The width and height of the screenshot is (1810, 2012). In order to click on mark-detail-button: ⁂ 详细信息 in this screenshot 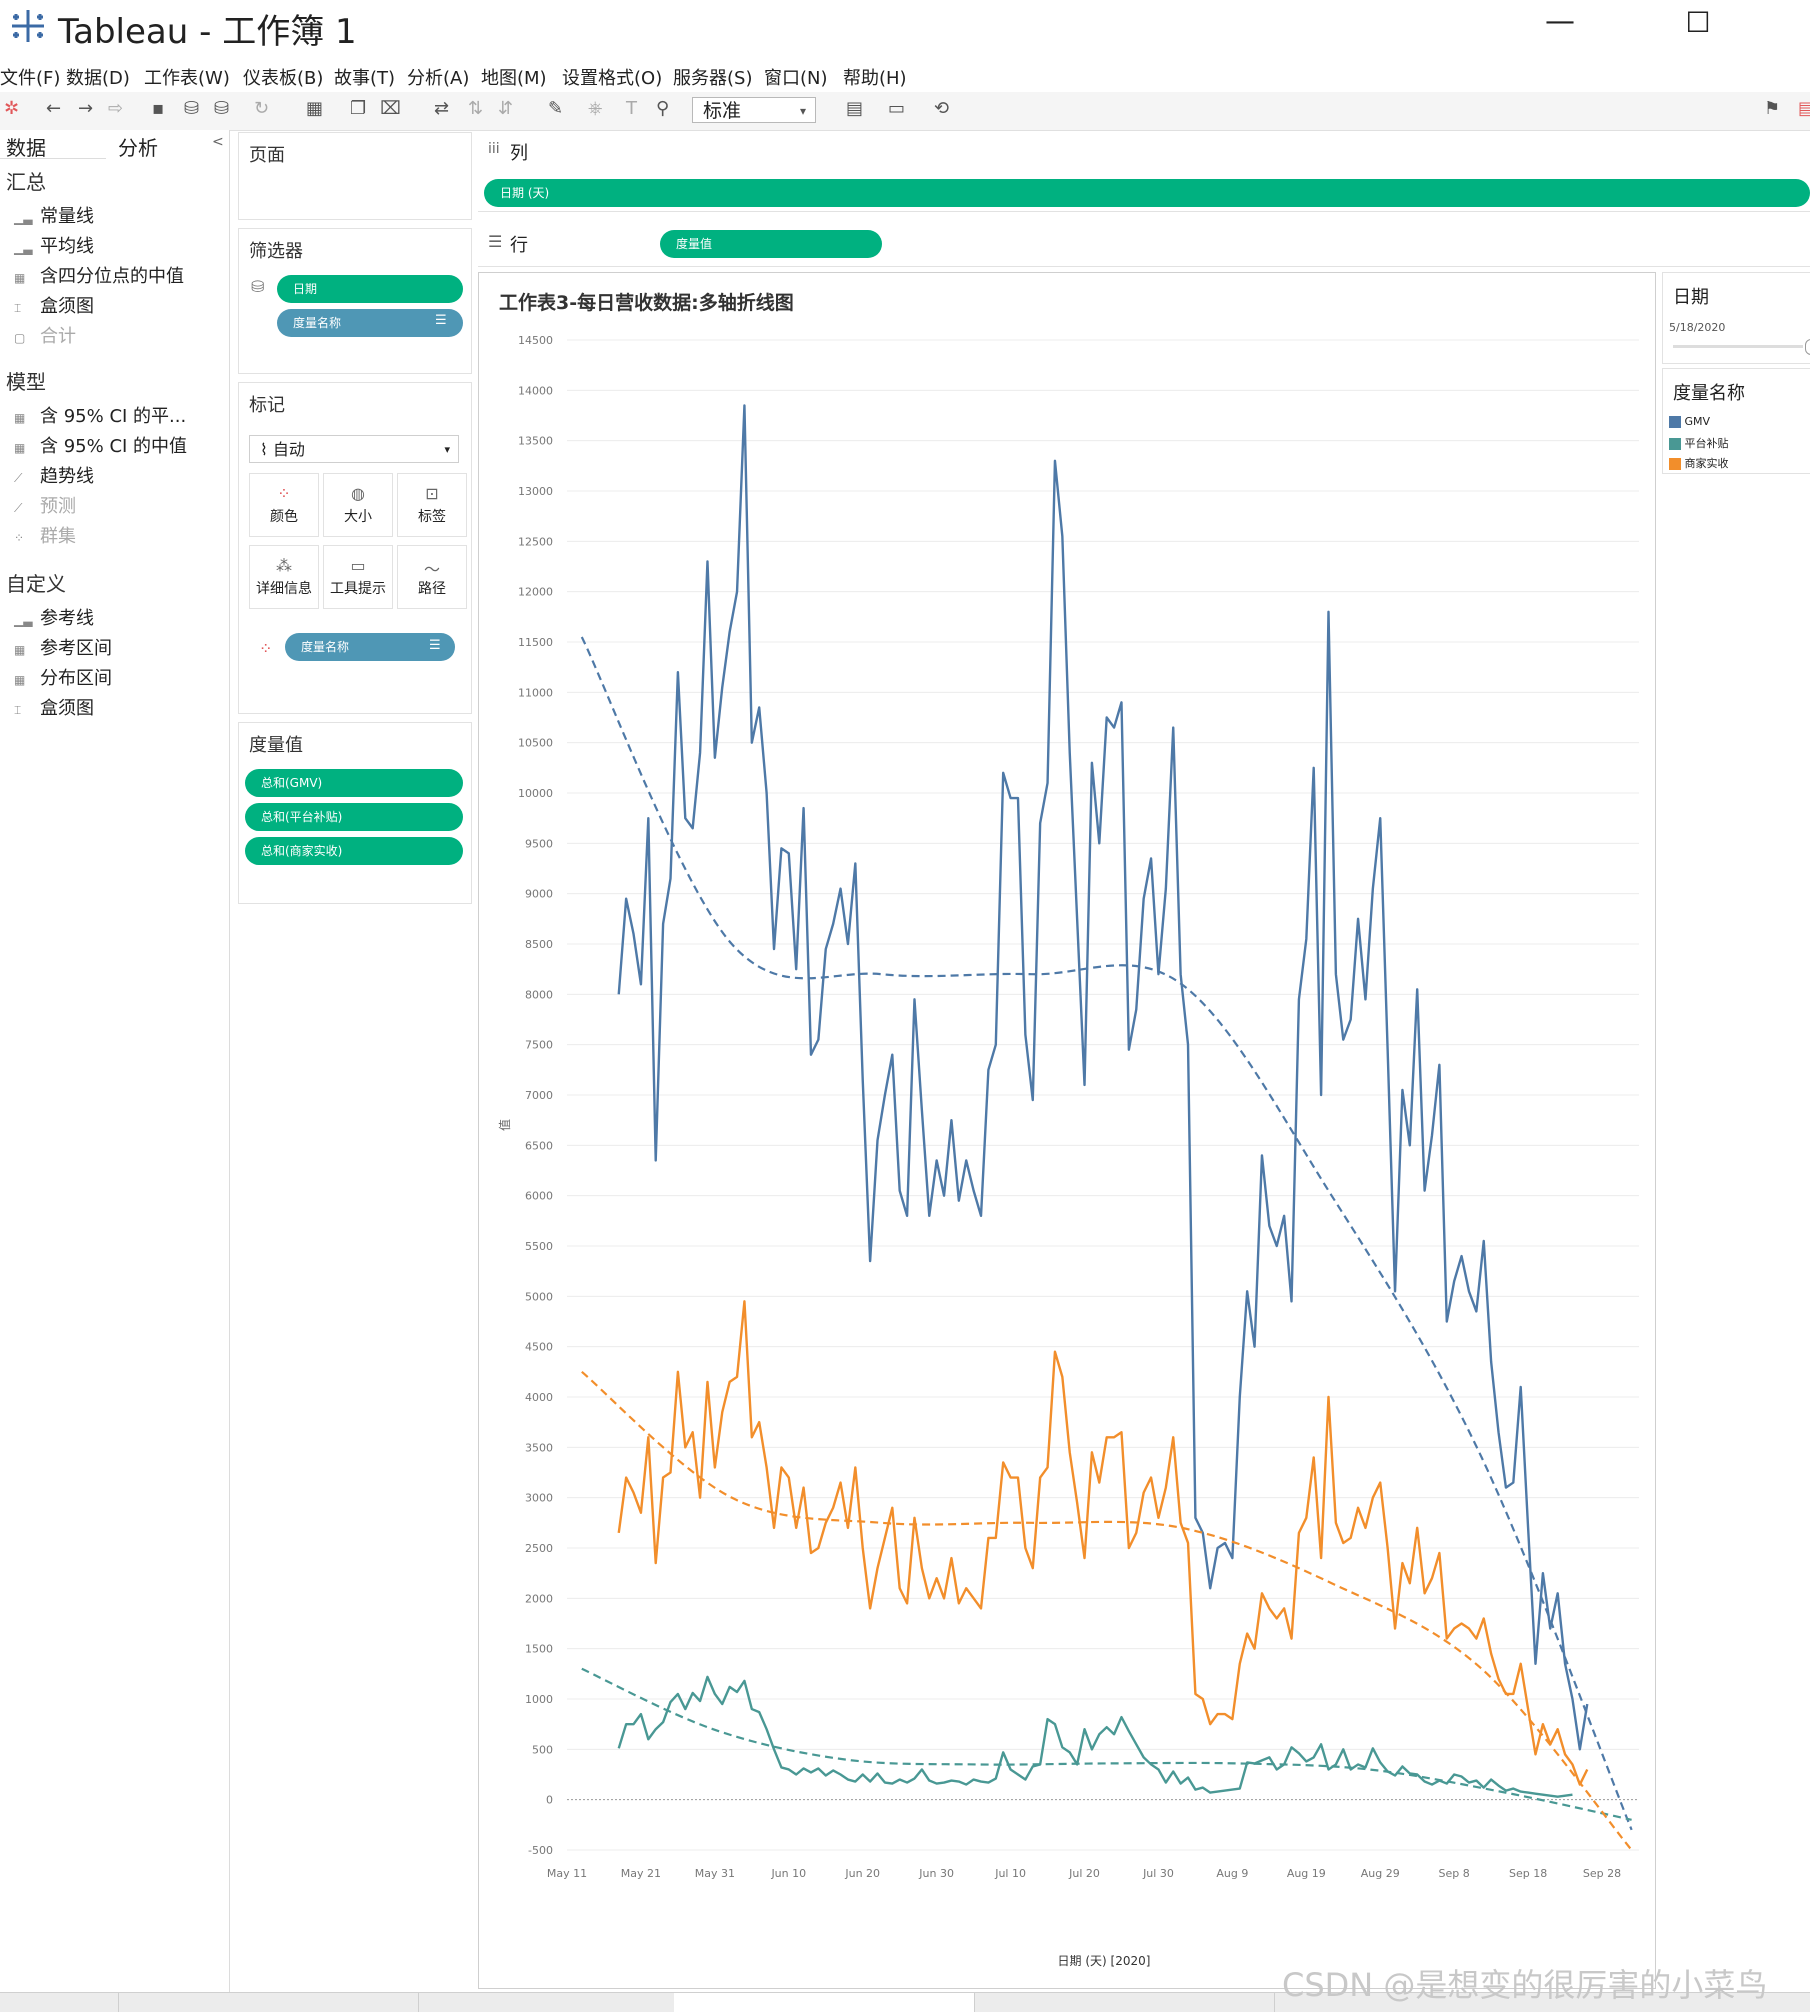, I will do `click(284, 577)`.